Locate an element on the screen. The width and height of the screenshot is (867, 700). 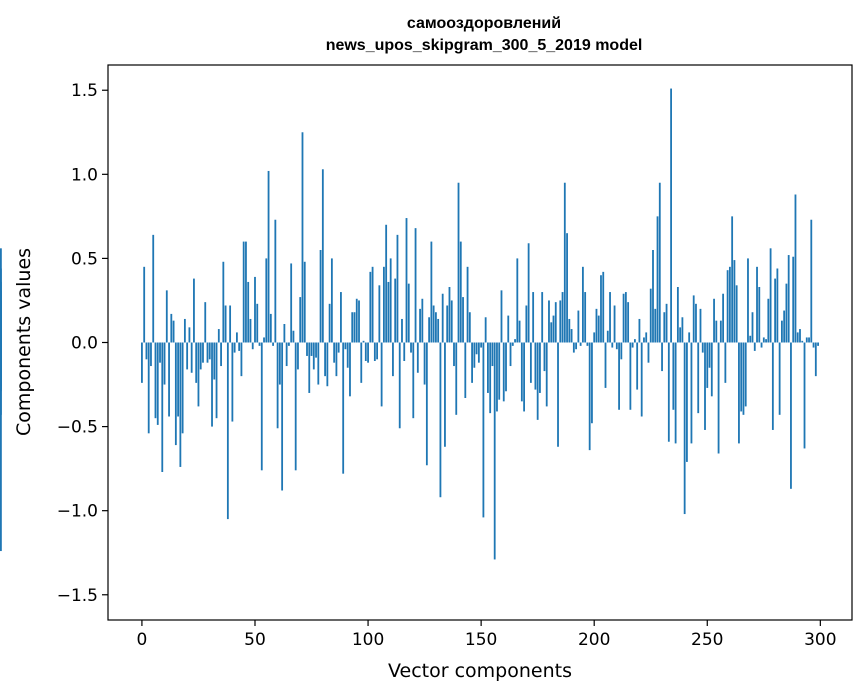
y-axis-label: Components values is located at coordinates (24, 342).